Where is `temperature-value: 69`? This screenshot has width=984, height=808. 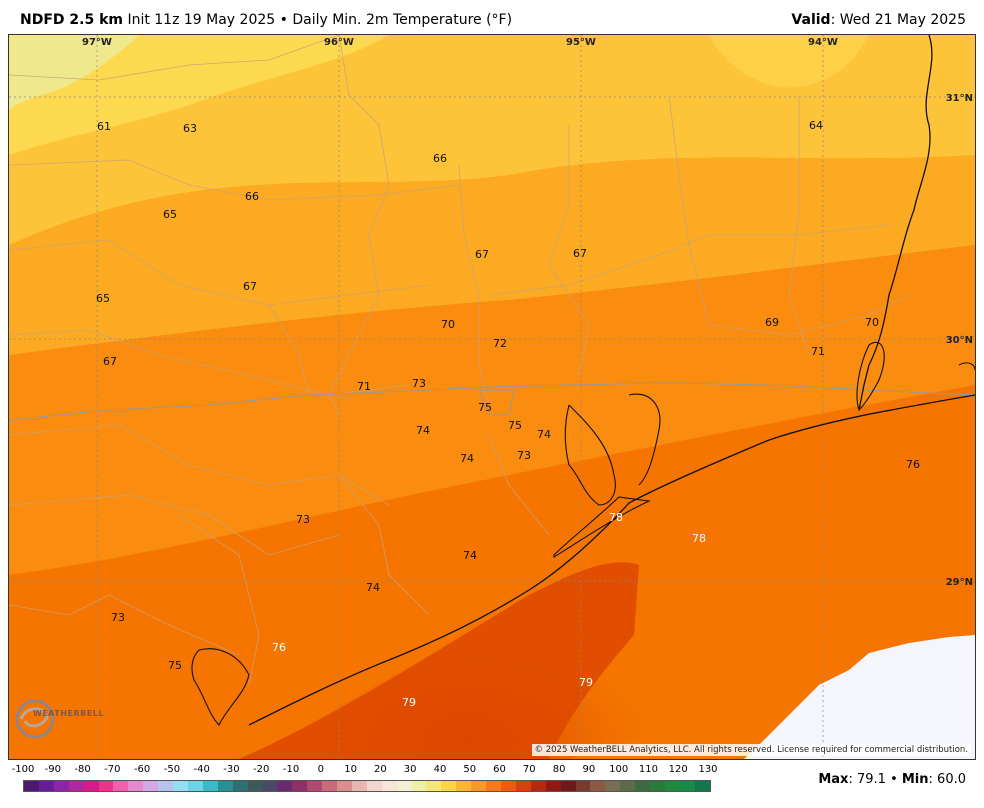
temperature-value: 69 is located at coordinates (772, 322).